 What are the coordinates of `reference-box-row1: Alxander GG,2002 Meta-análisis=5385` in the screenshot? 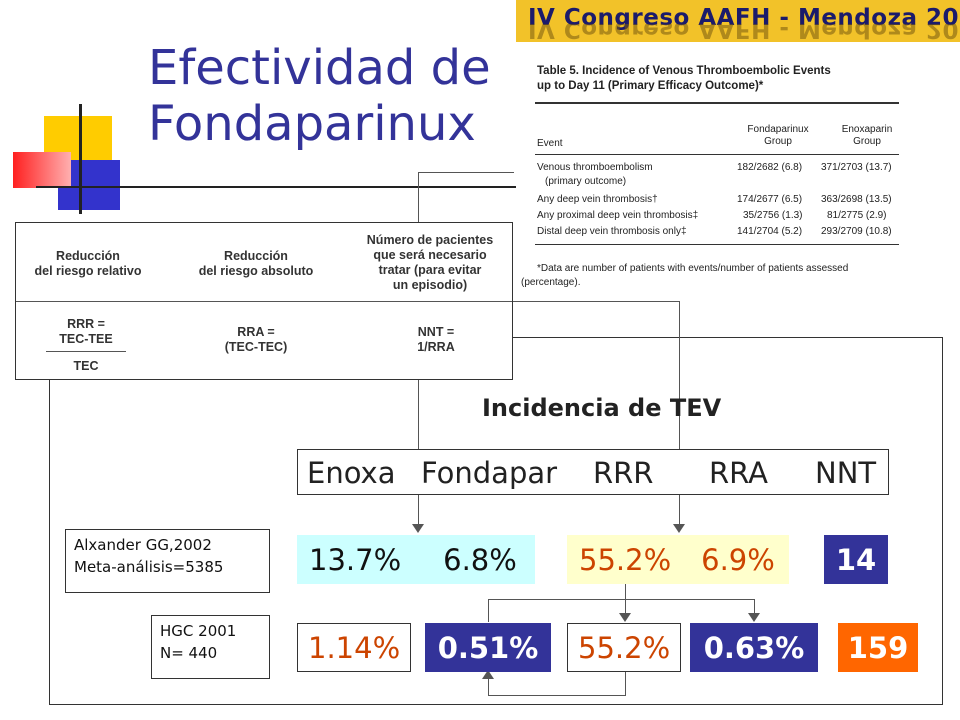 It's located at (167, 561).